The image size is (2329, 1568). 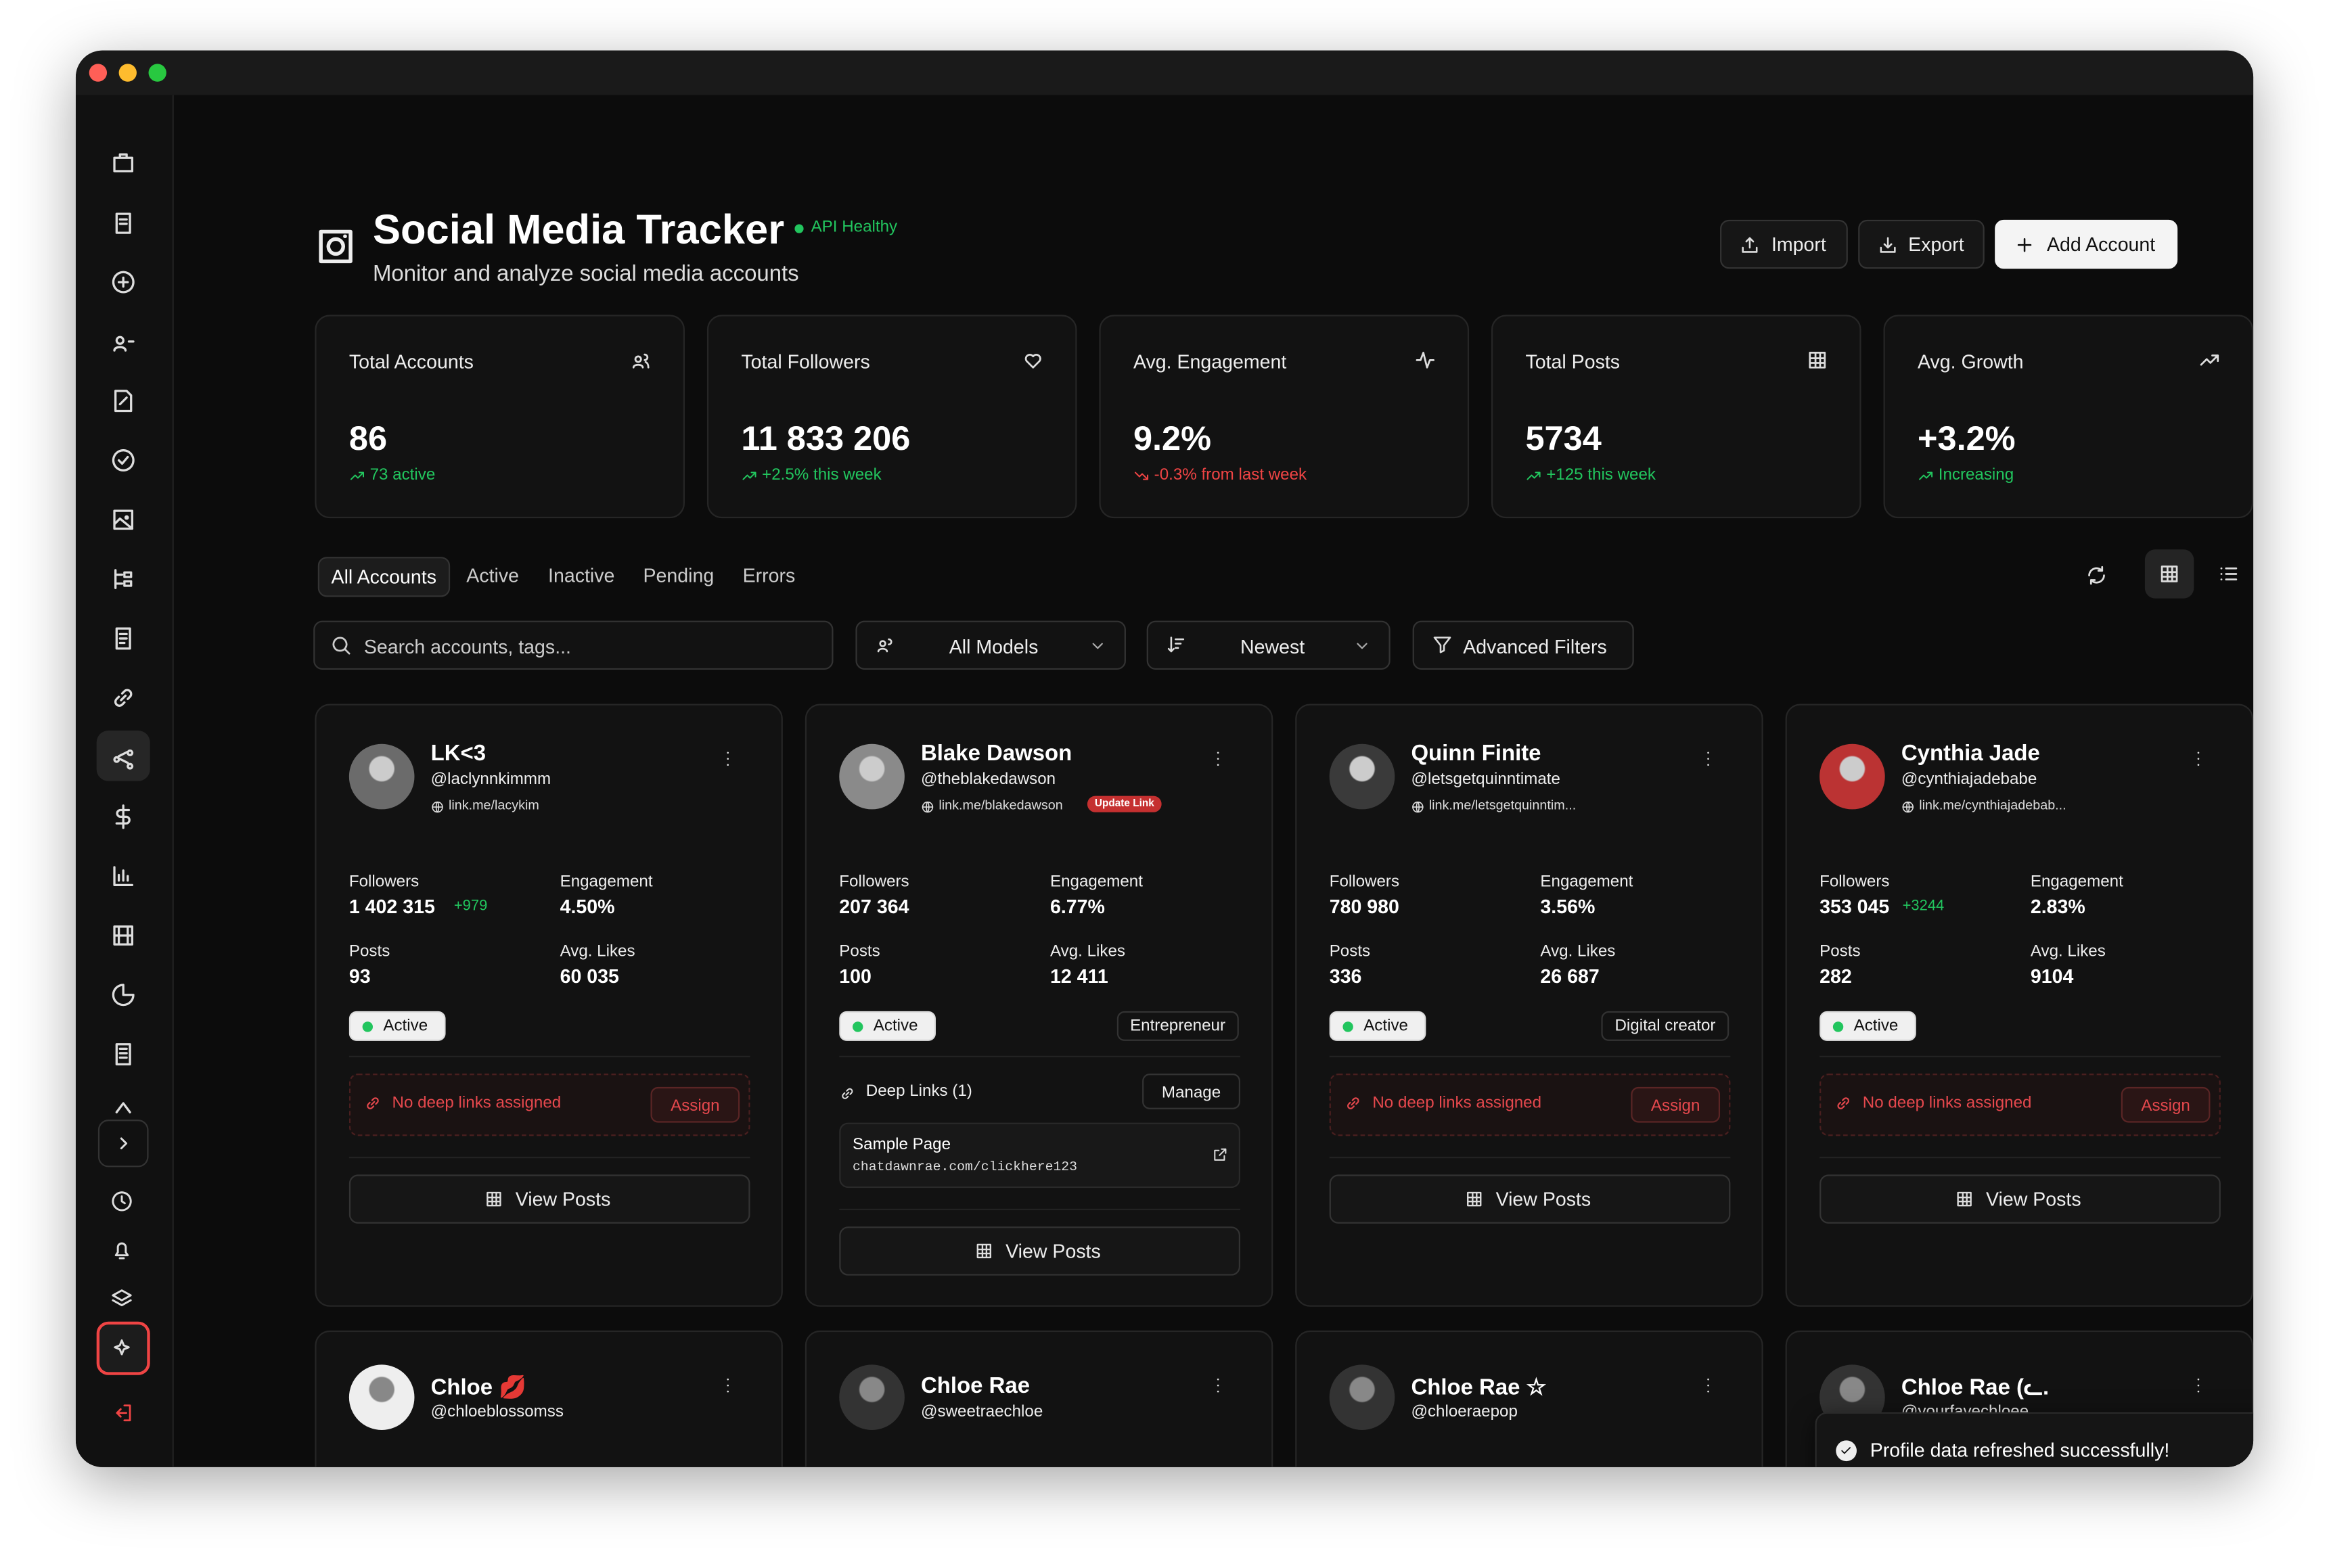 What do you see at coordinates (459, 754) in the screenshot?
I see `account-name: LK<3` at bounding box center [459, 754].